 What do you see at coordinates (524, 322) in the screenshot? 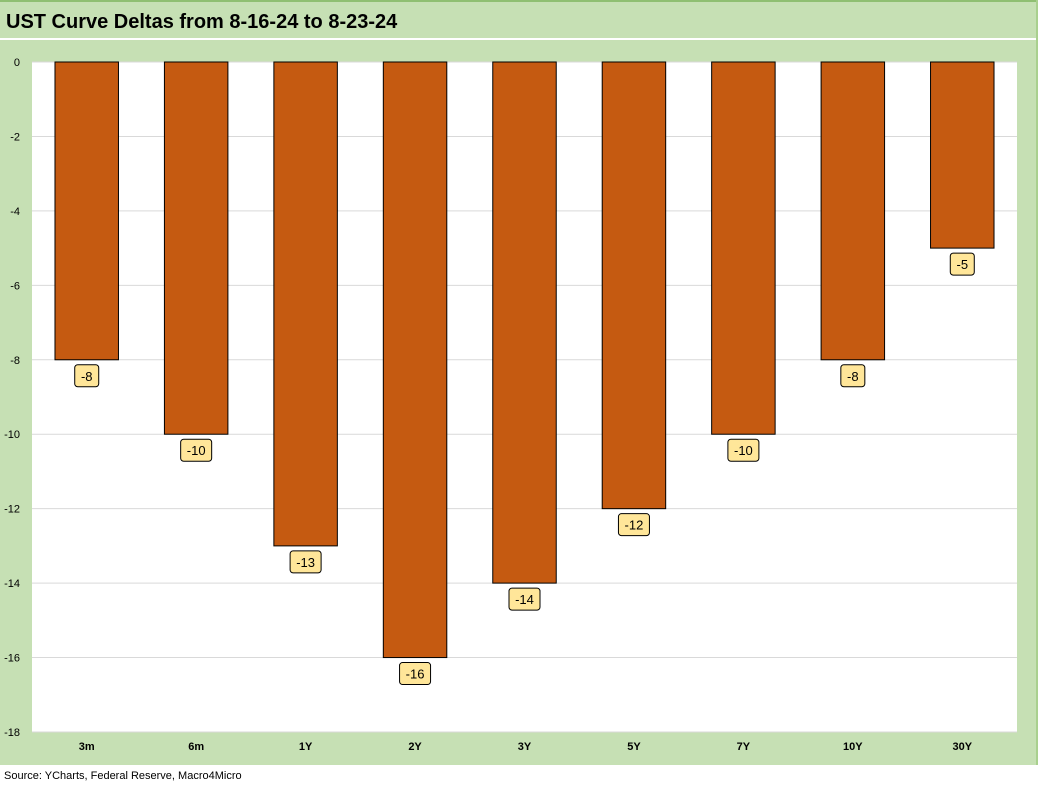
I see `bar-3Y` at bounding box center [524, 322].